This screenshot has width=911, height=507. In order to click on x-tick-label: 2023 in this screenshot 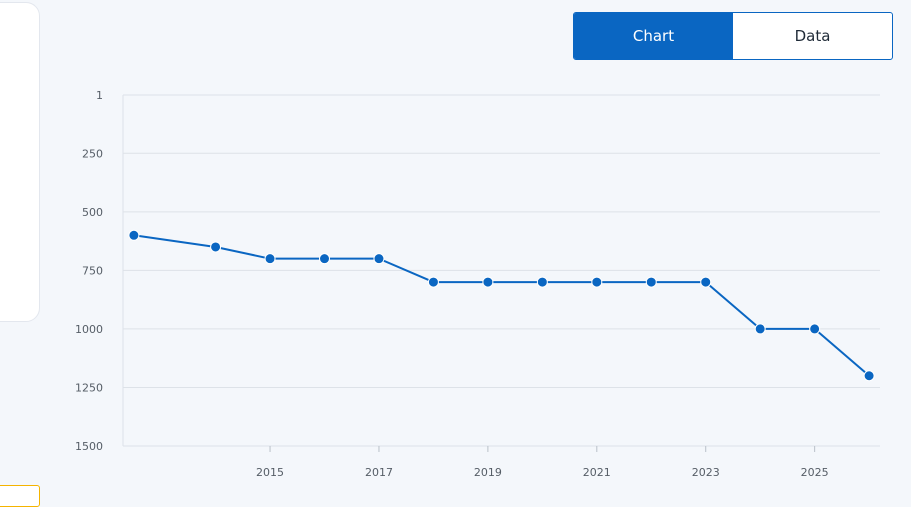, I will do `click(706, 472)`.